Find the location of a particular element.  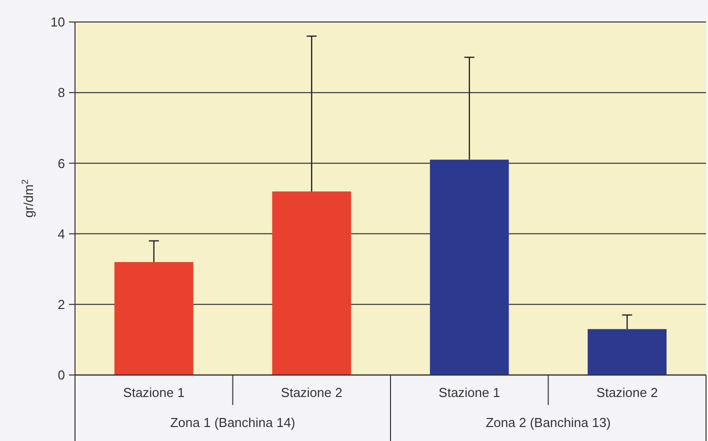

y-tick-label: 4 is located at coordinates (61, 234).